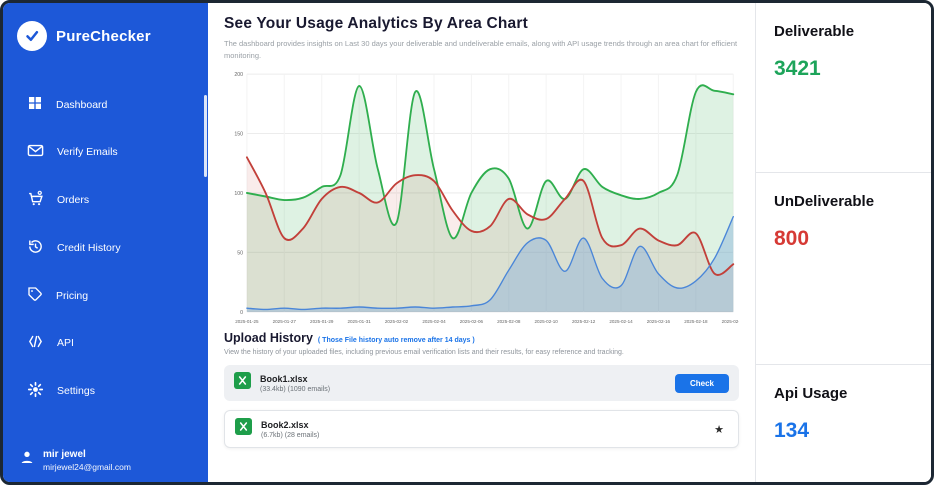 The width and height of the screenshot is (934, 485). Describe the element at coordinates (546, 322) in the screenshot. I see `svg-text: 2025-02-10` at that location.